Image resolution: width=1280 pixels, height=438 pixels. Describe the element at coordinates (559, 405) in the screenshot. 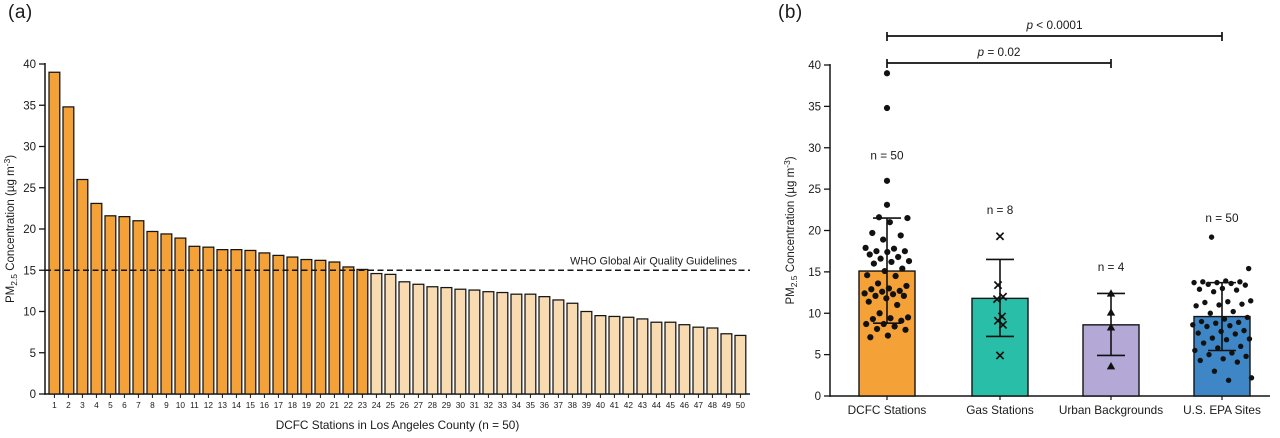

I see `x-tick-label: 37` at that location.